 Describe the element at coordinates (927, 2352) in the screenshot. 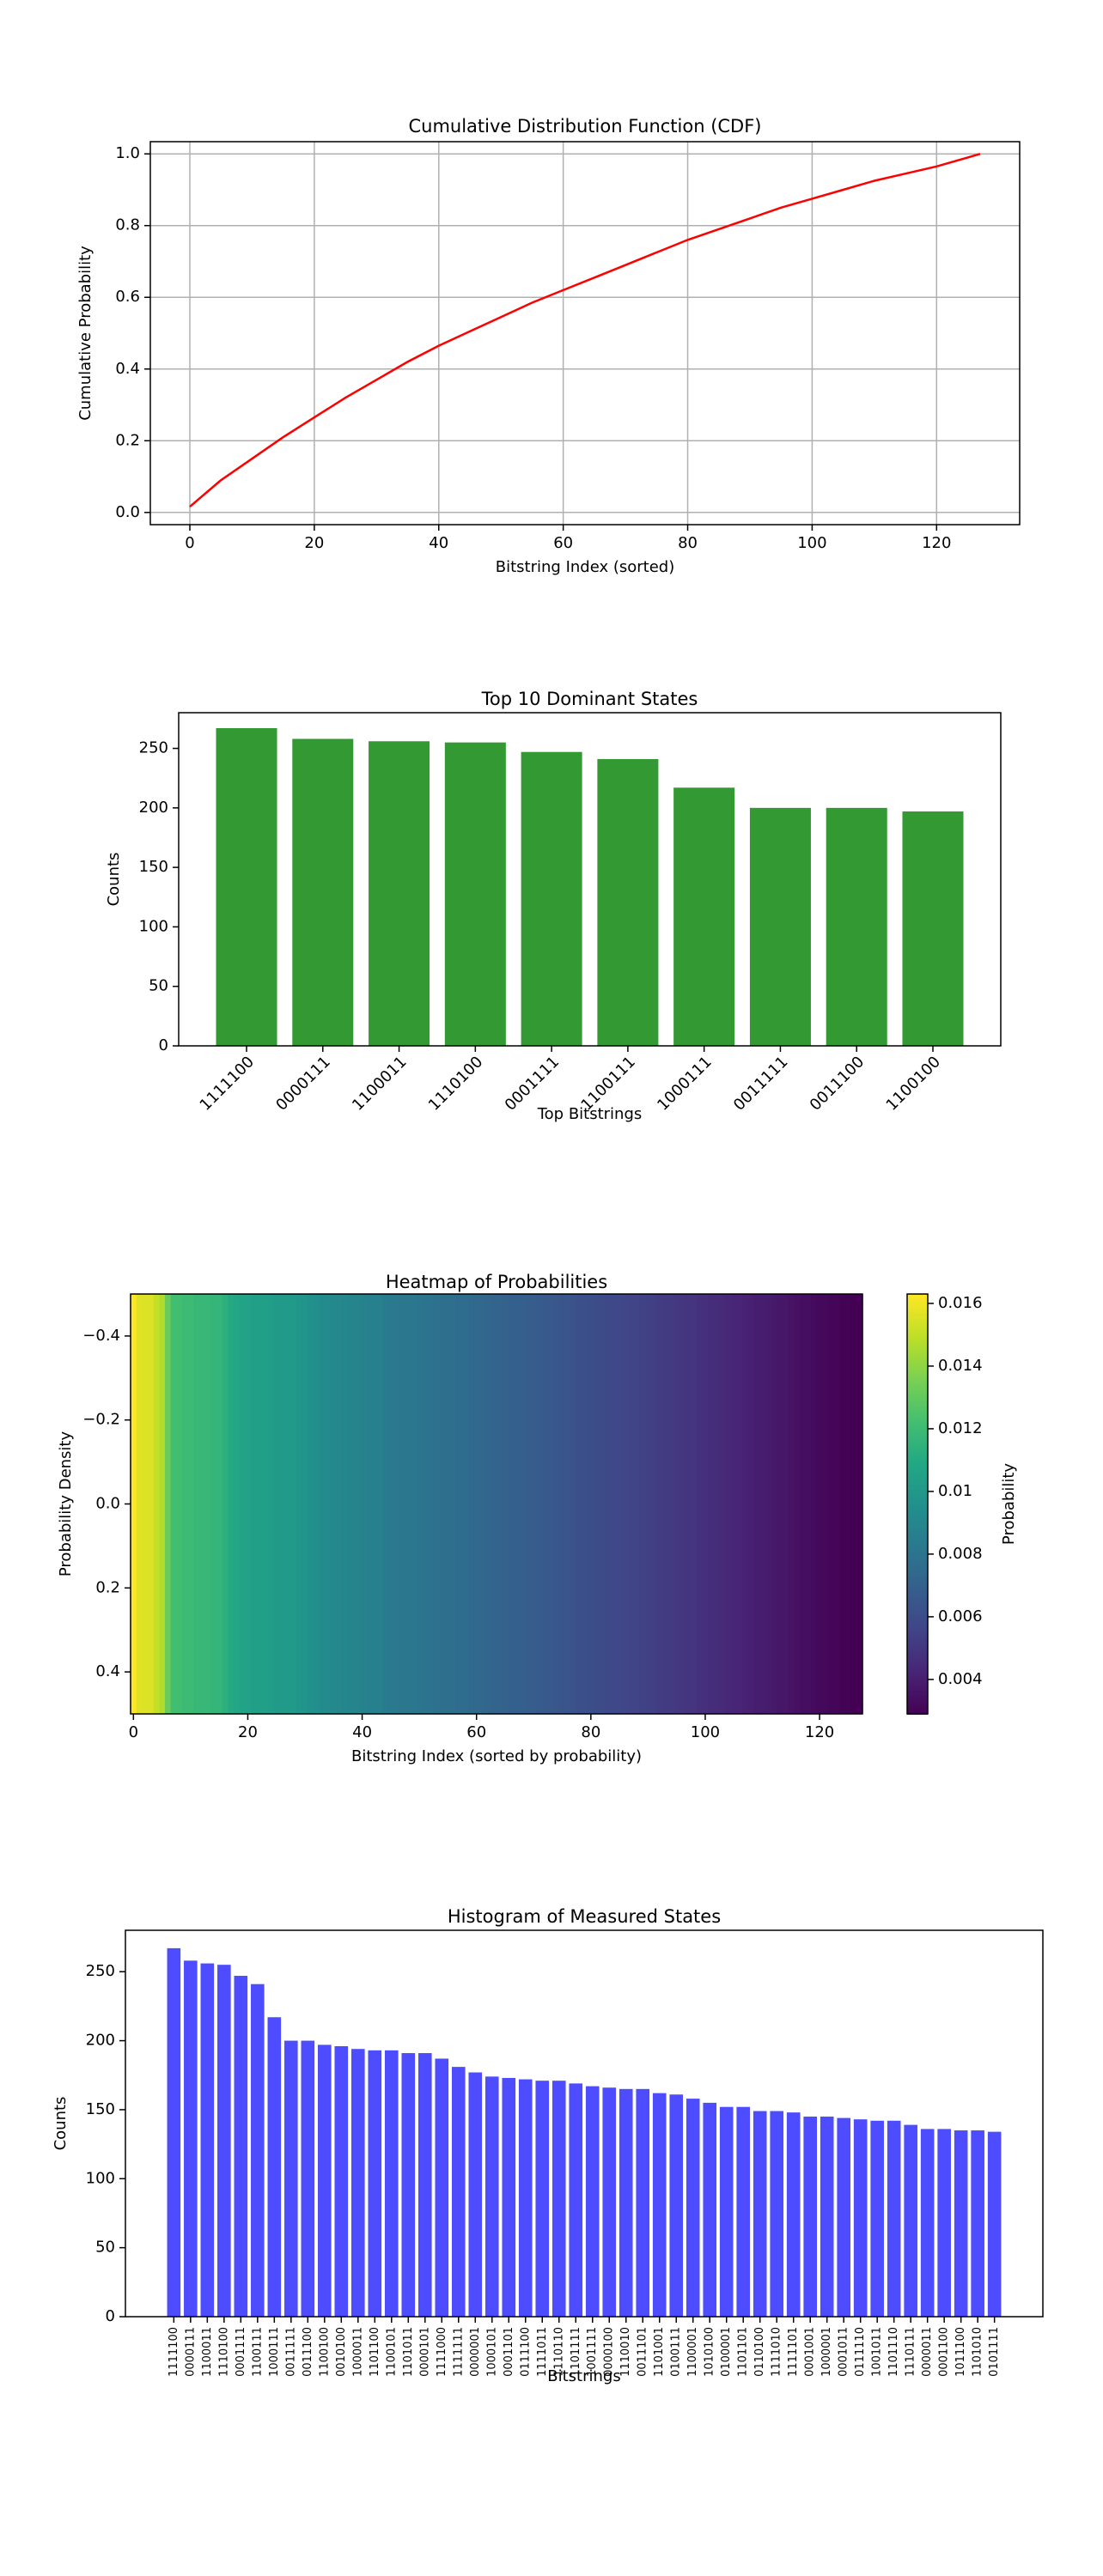

I see `x-tick-label: 0000011` at that location.